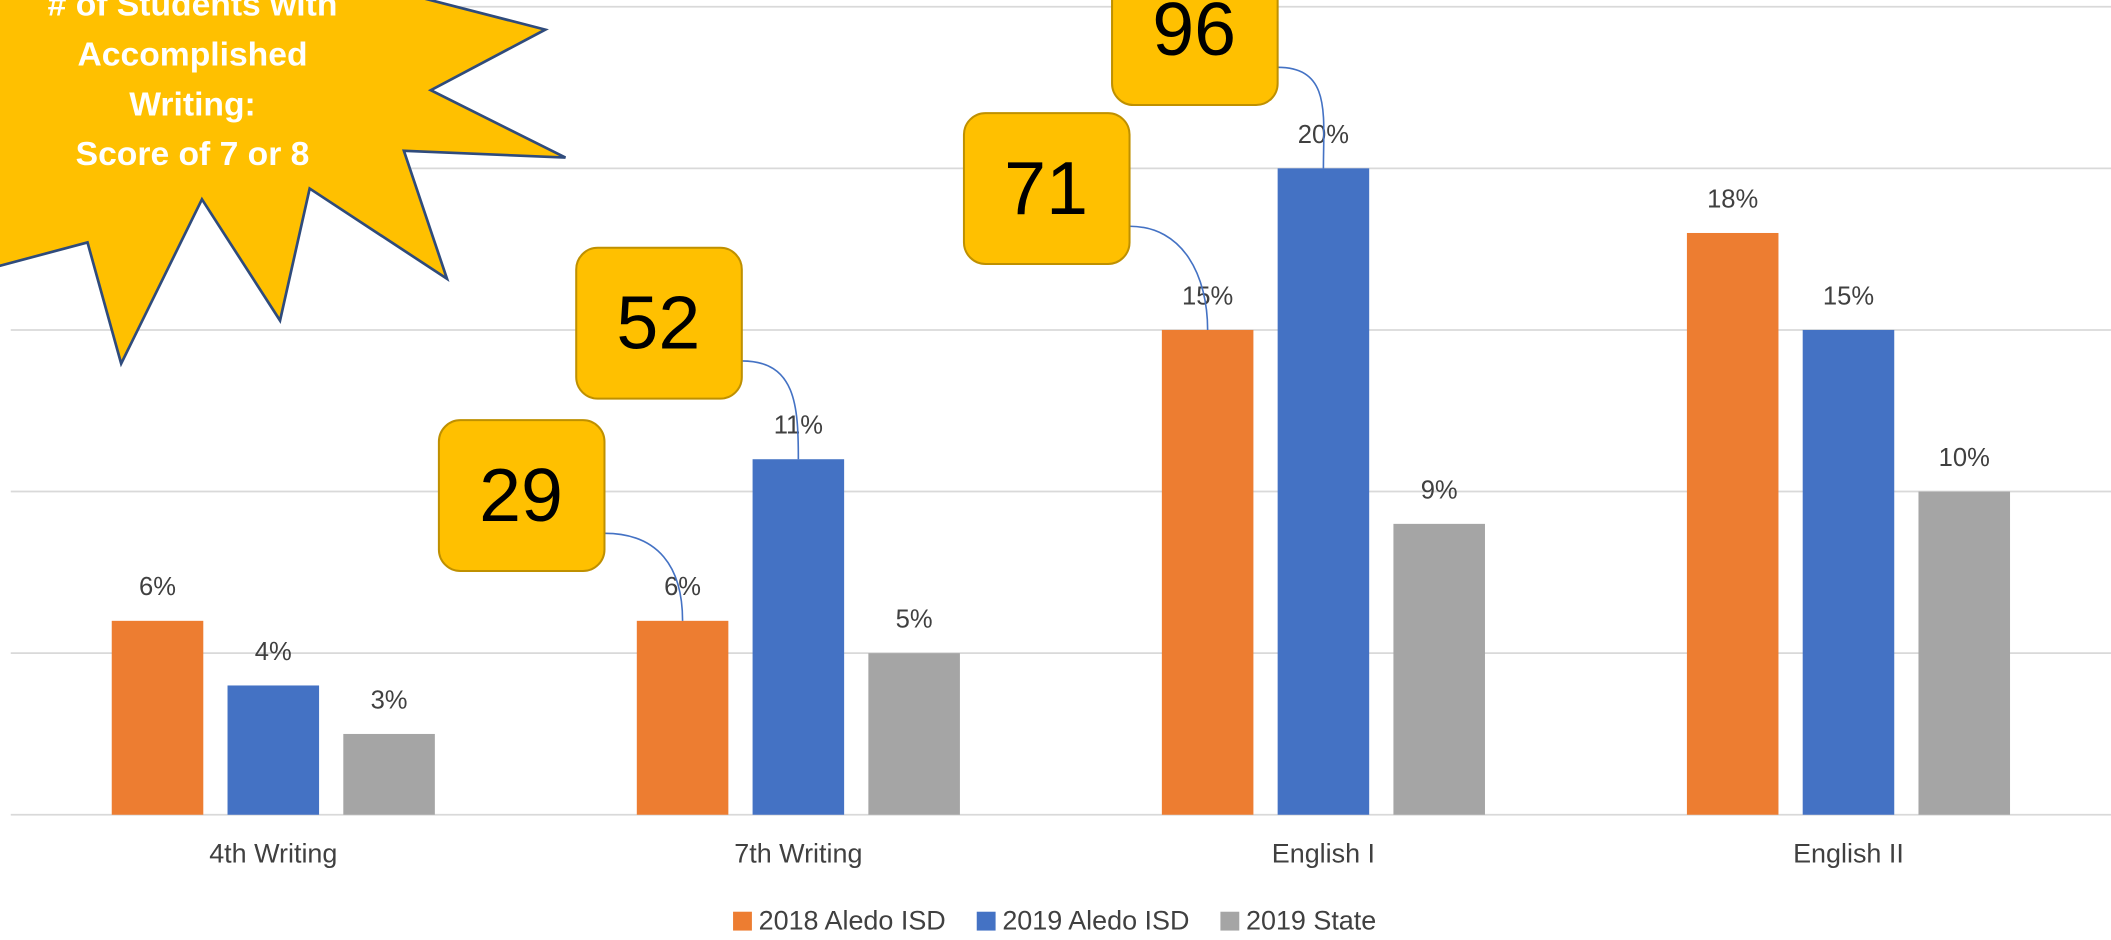 Image resolution: width=2111 pixels, height=940 pixels. I want to click on starburst-line: Score of 7 or 8, so click(193, 154).